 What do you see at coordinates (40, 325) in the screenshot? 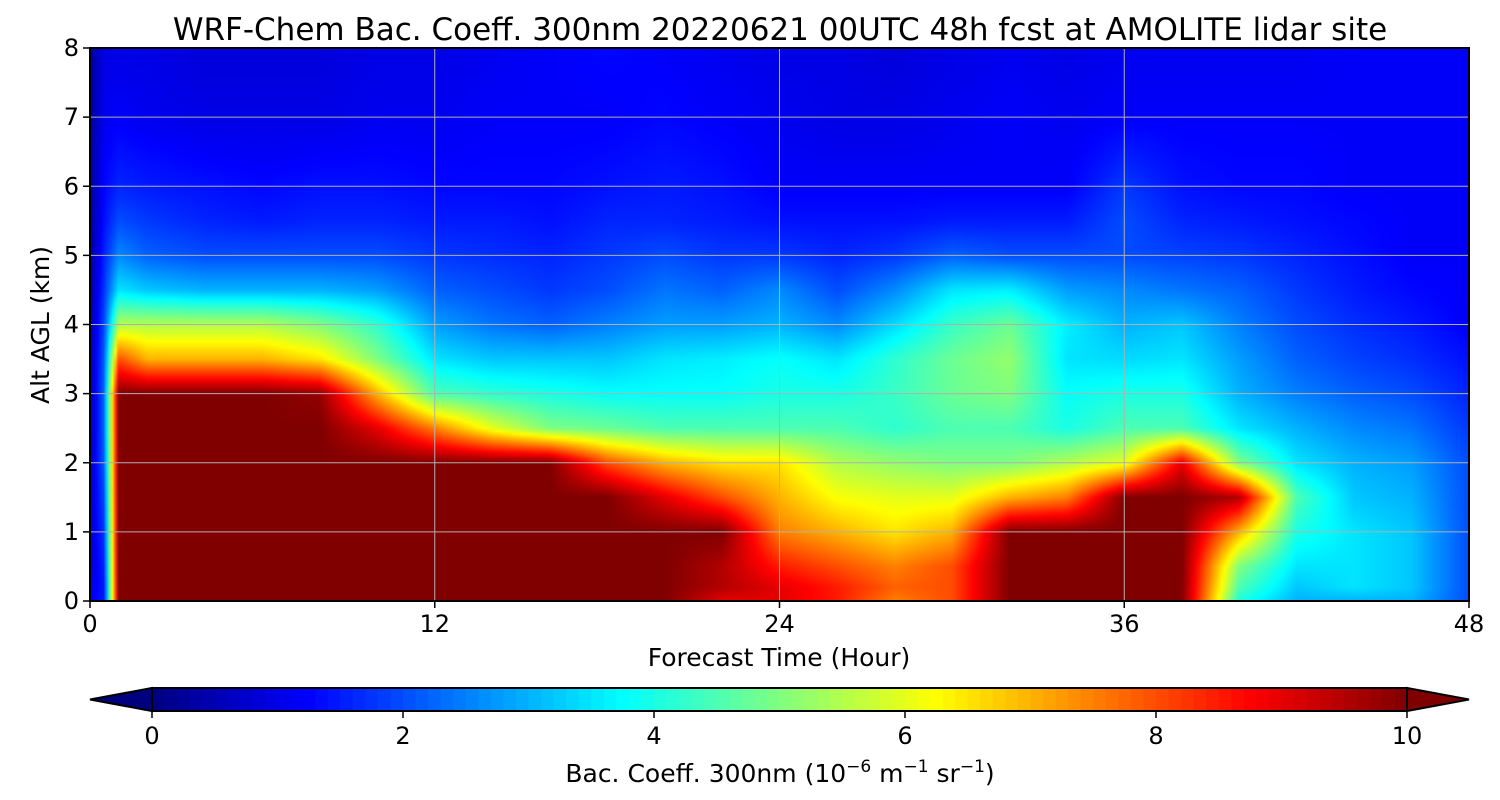
I see `y-axis-label: Alt AGL (km)` at bounding box center [40, 325].